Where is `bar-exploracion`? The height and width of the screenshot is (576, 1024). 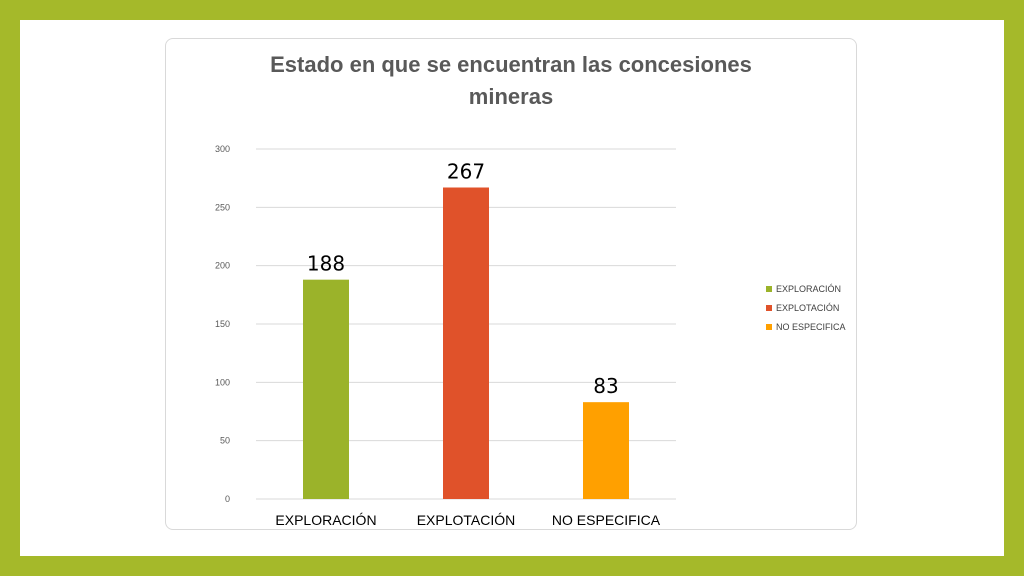 bar-exploracion is located at coordinates (326, 389).